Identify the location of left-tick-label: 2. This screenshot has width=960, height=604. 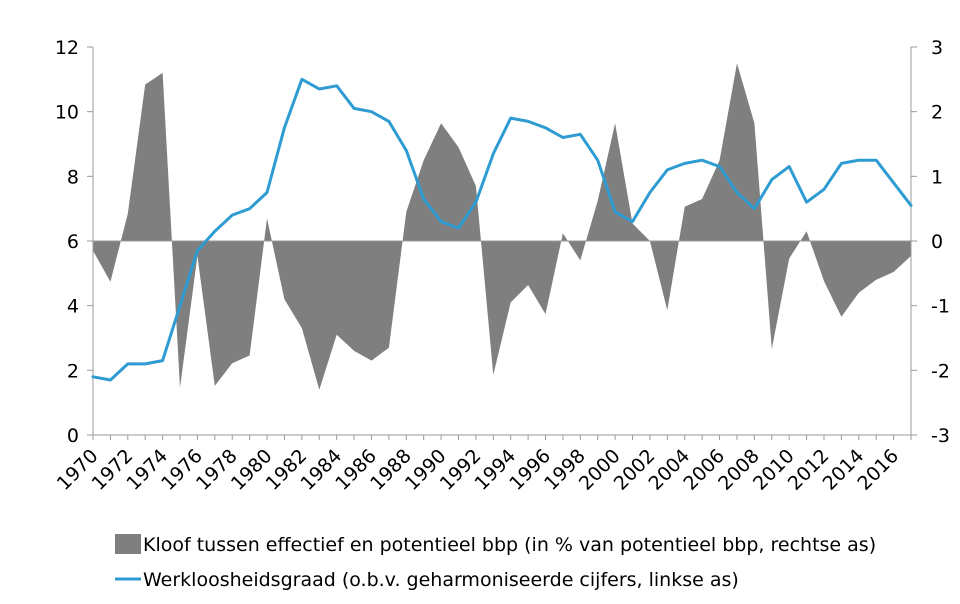
(73, 371).